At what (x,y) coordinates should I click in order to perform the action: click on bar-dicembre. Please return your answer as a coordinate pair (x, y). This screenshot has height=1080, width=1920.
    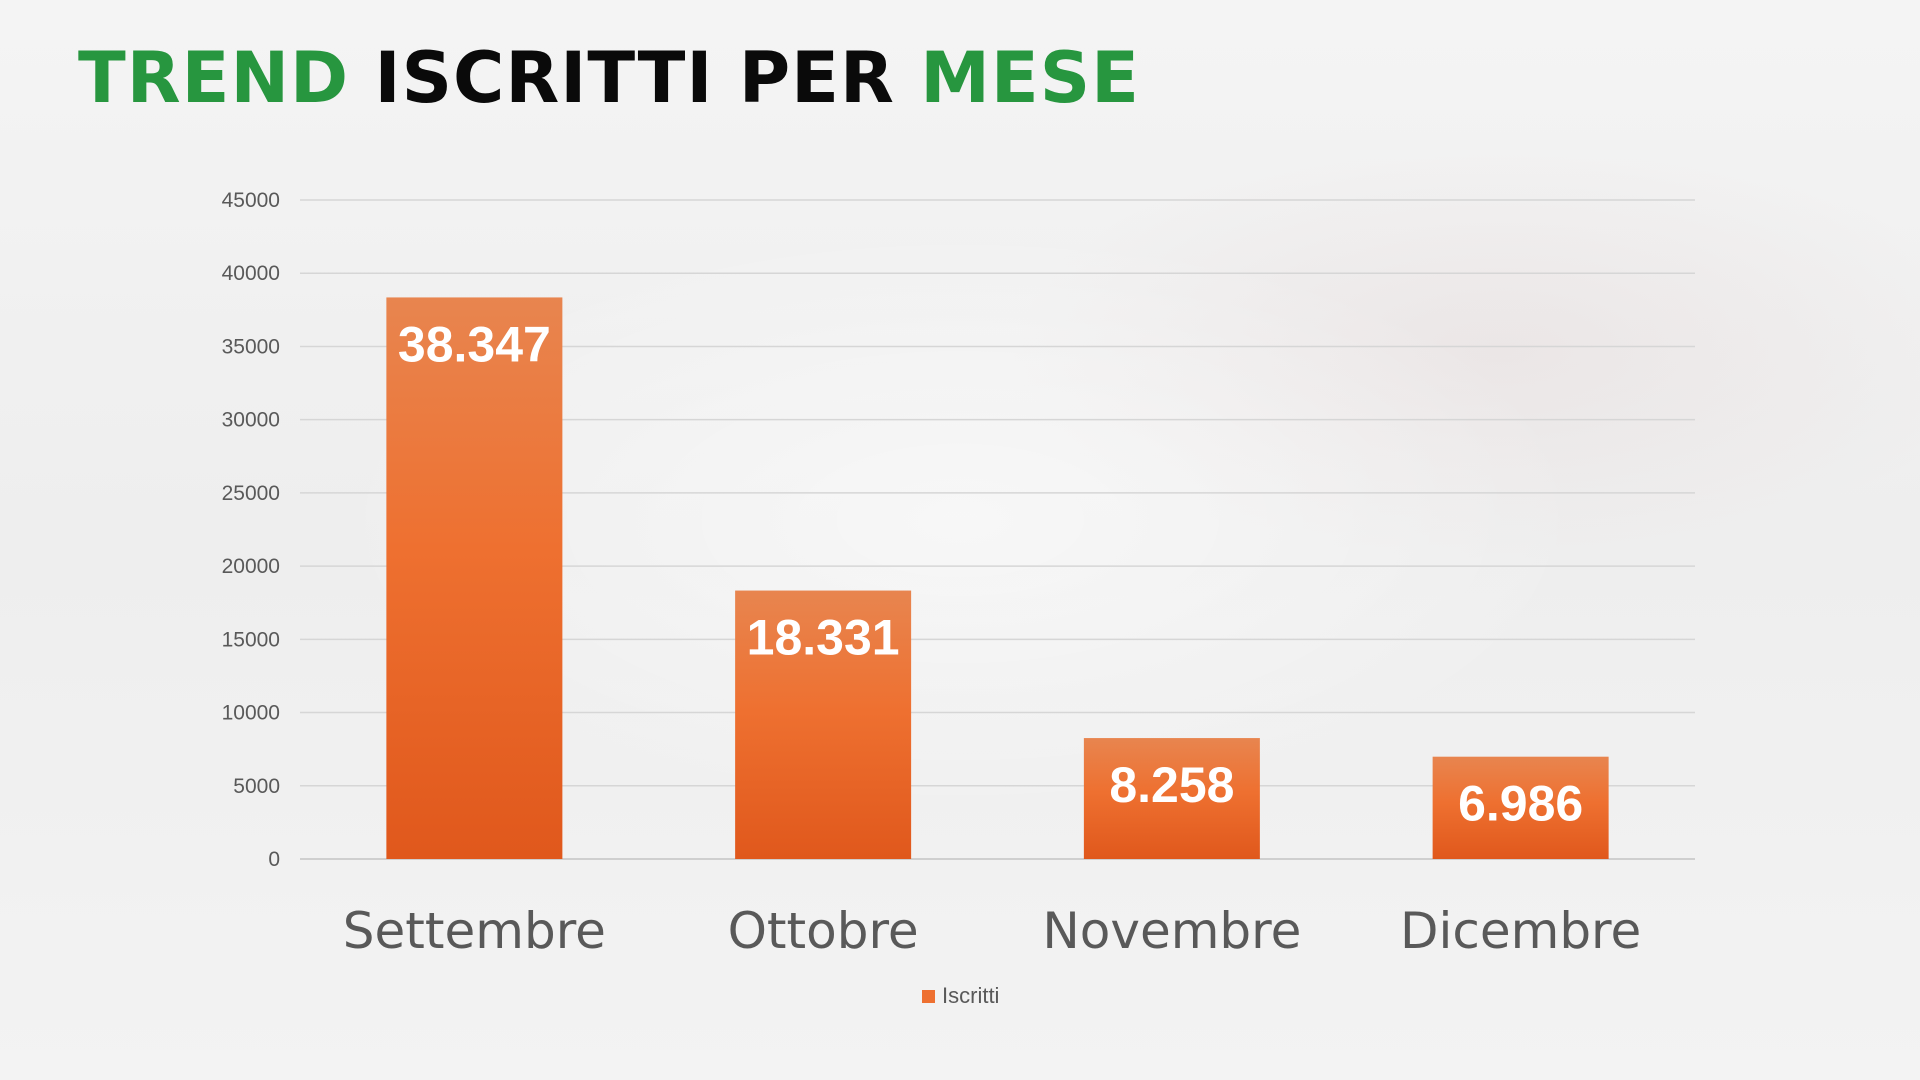
    Looking at the image, I should click on (1520, 807).